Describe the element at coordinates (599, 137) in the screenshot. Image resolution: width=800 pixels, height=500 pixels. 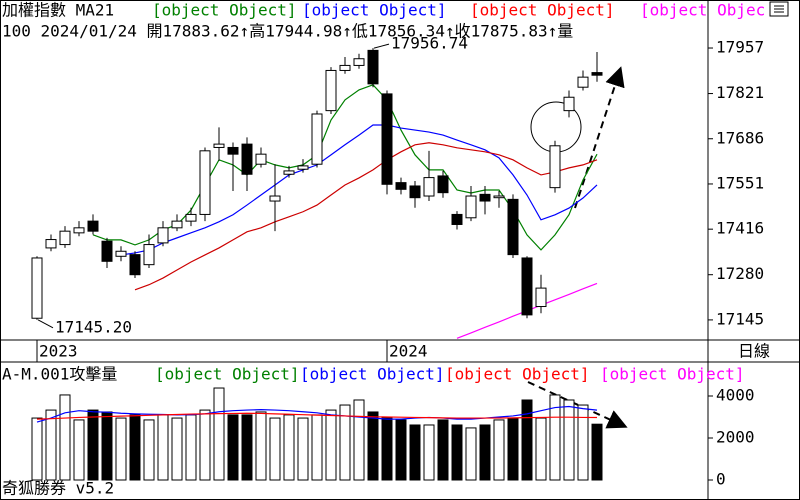
I see `trend-arrow` at that location.